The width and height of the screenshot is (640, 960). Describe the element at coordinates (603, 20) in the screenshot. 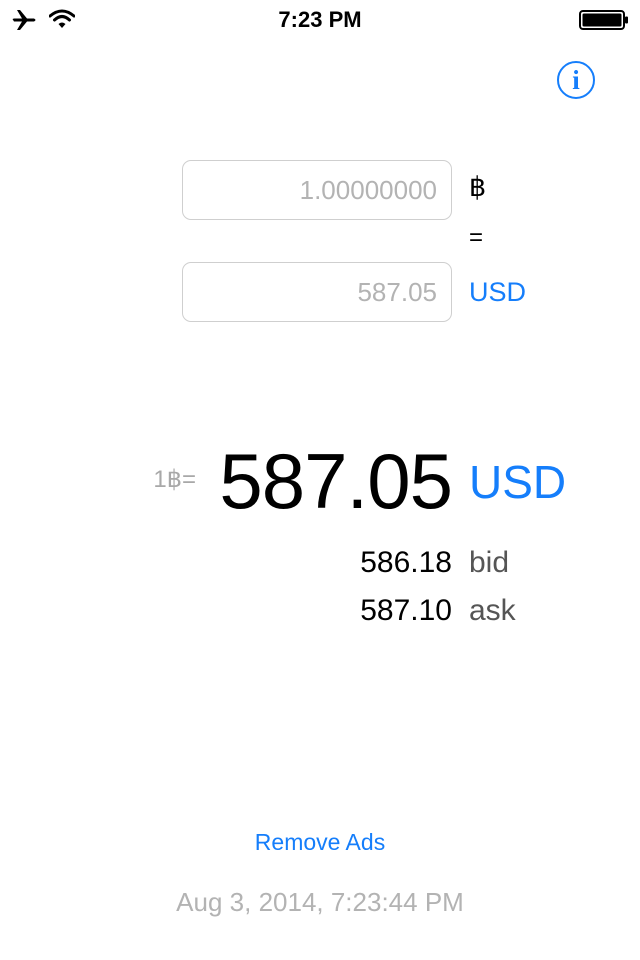

I see `battery-icon` at that location.